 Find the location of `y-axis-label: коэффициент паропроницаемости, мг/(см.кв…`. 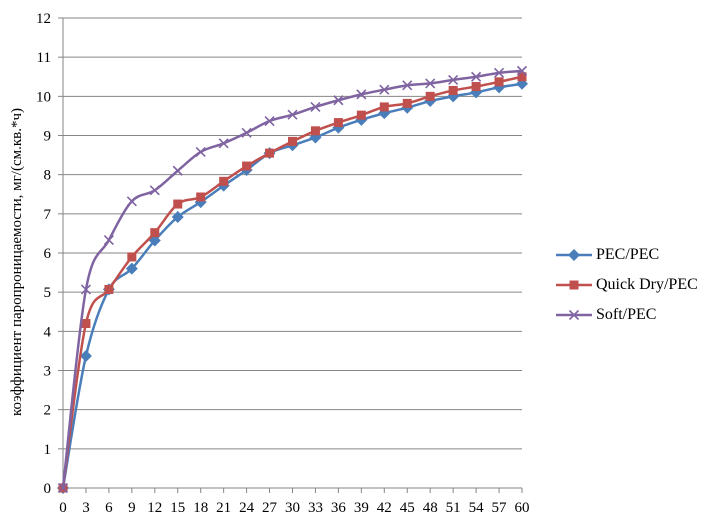

y-axis-label: коэффициент паропроницаемости, мг/(см.кв… is located at coordinates (17, 262).